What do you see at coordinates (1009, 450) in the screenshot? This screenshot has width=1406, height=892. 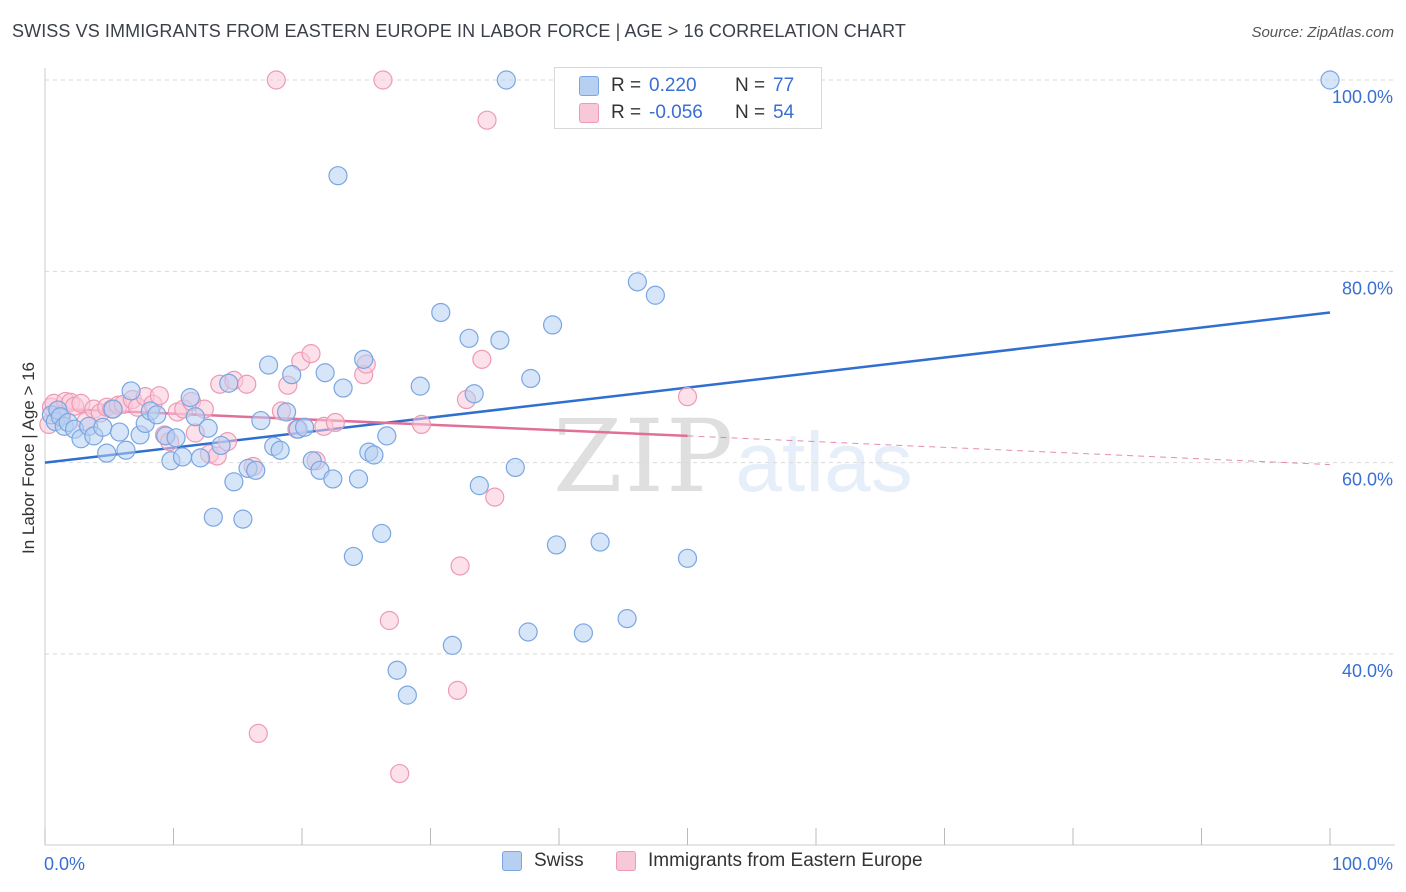 I see `immigrants-trend-extension` at bounding box center [1009, 450].